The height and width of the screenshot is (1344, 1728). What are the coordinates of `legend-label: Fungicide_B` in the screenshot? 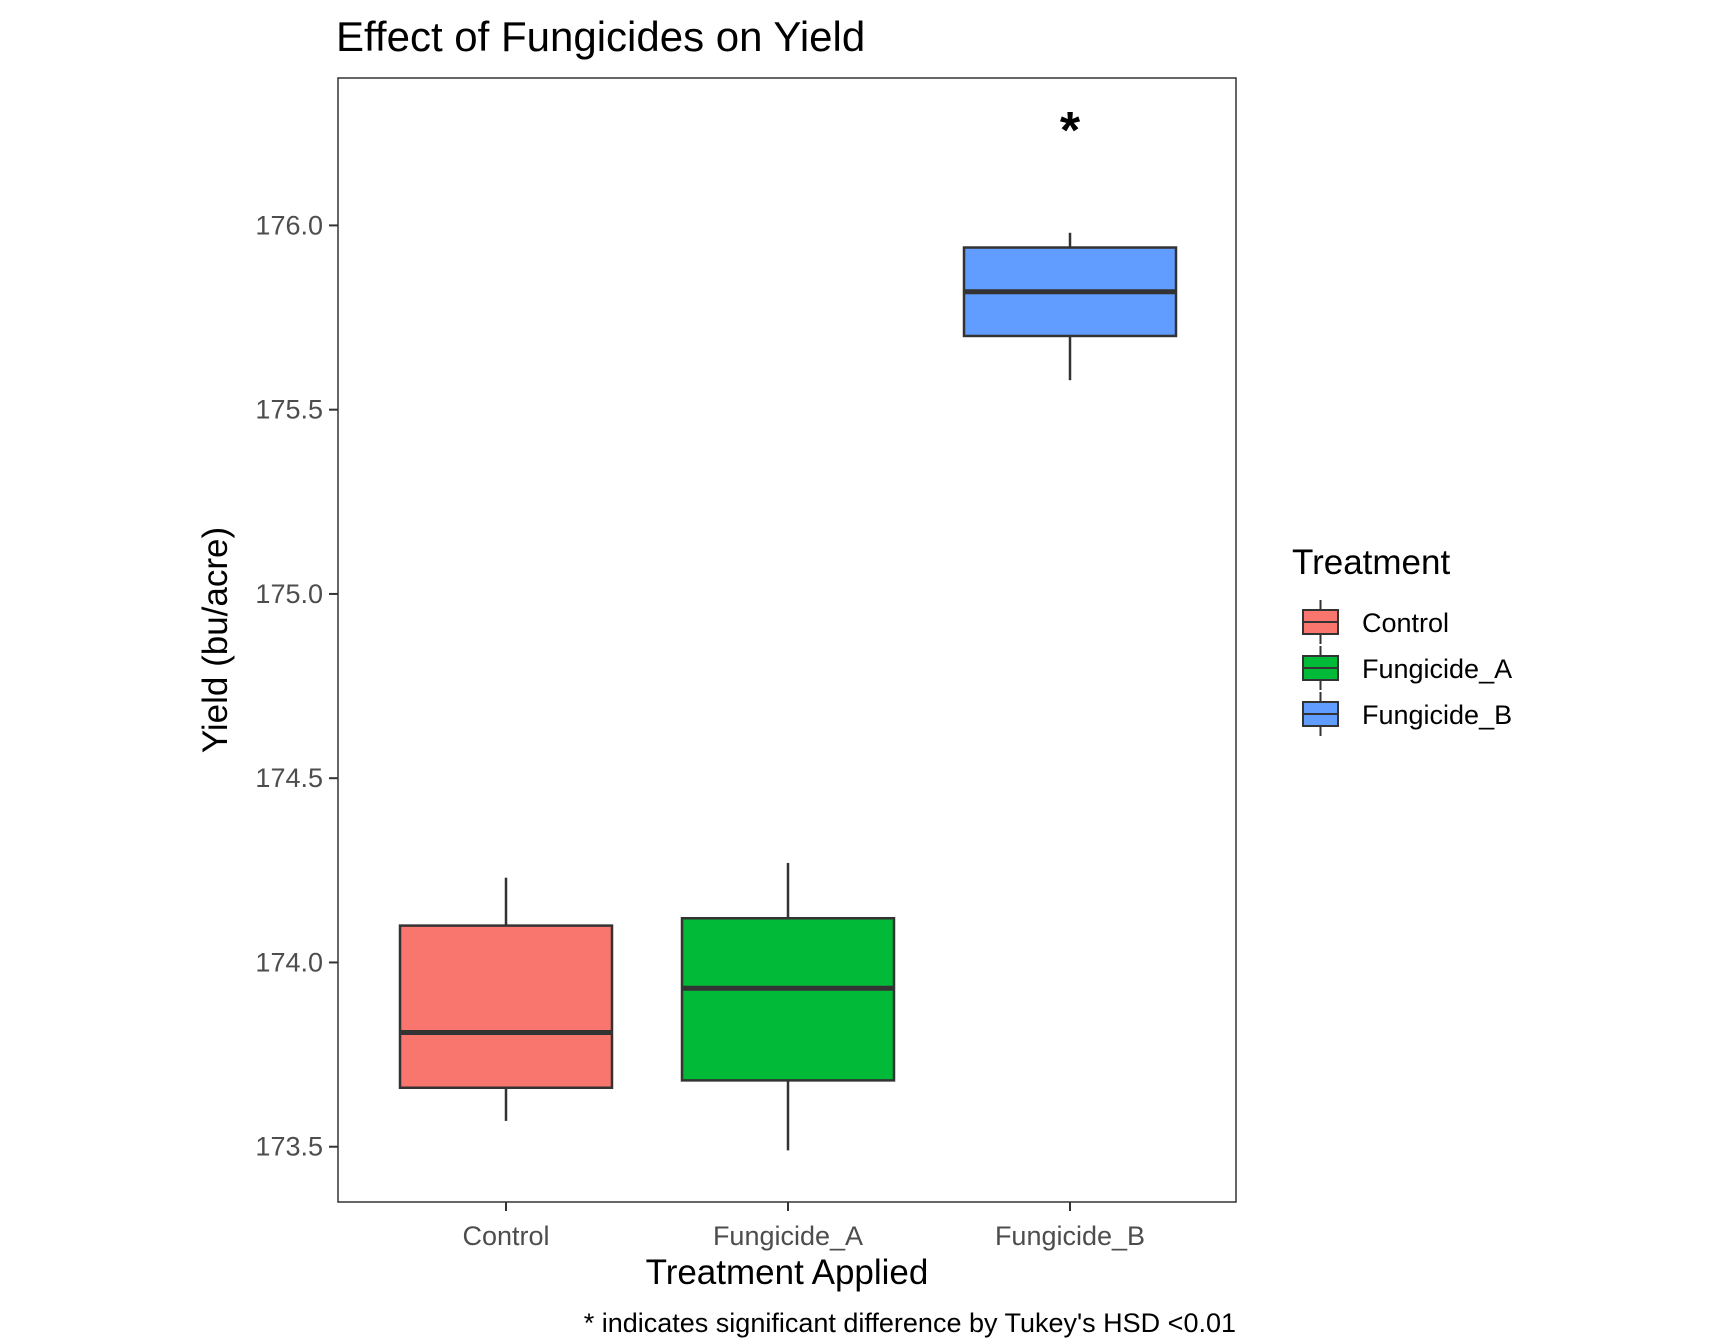 It's located at (1437, 715).